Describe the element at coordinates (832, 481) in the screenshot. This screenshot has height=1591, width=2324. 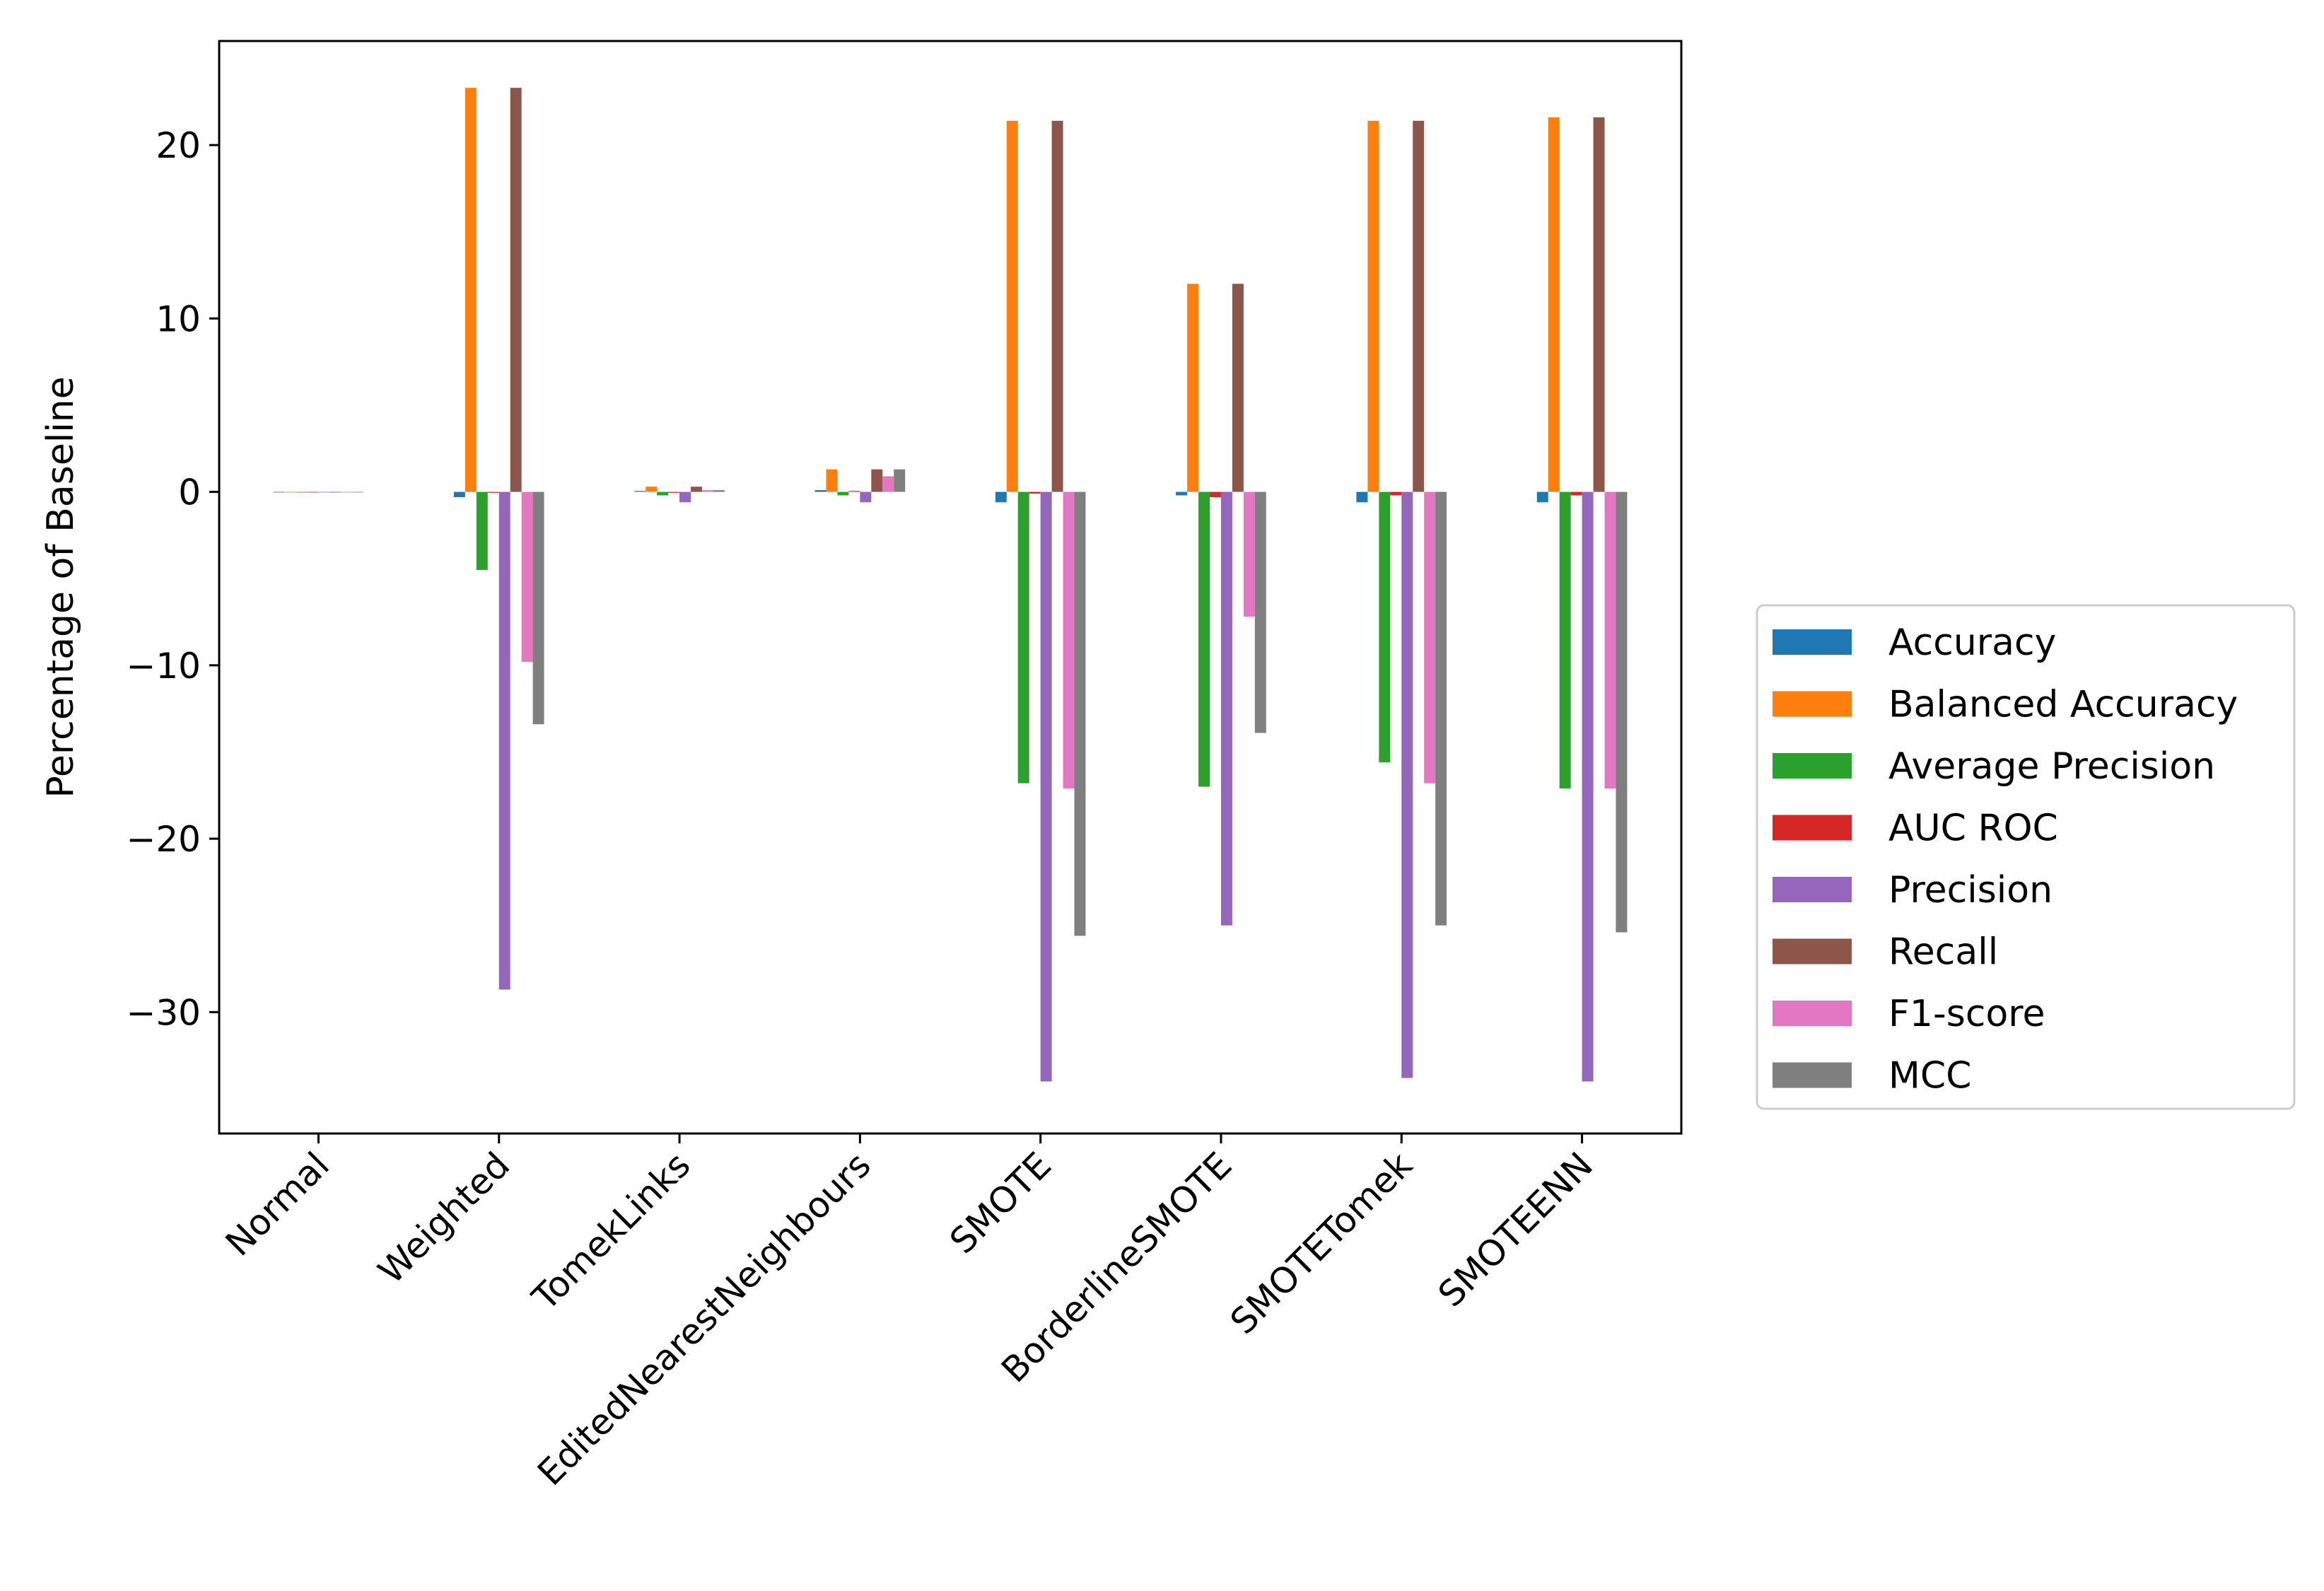
I see `bar-balanced-accuracy-editednearestneighbours` at that location.